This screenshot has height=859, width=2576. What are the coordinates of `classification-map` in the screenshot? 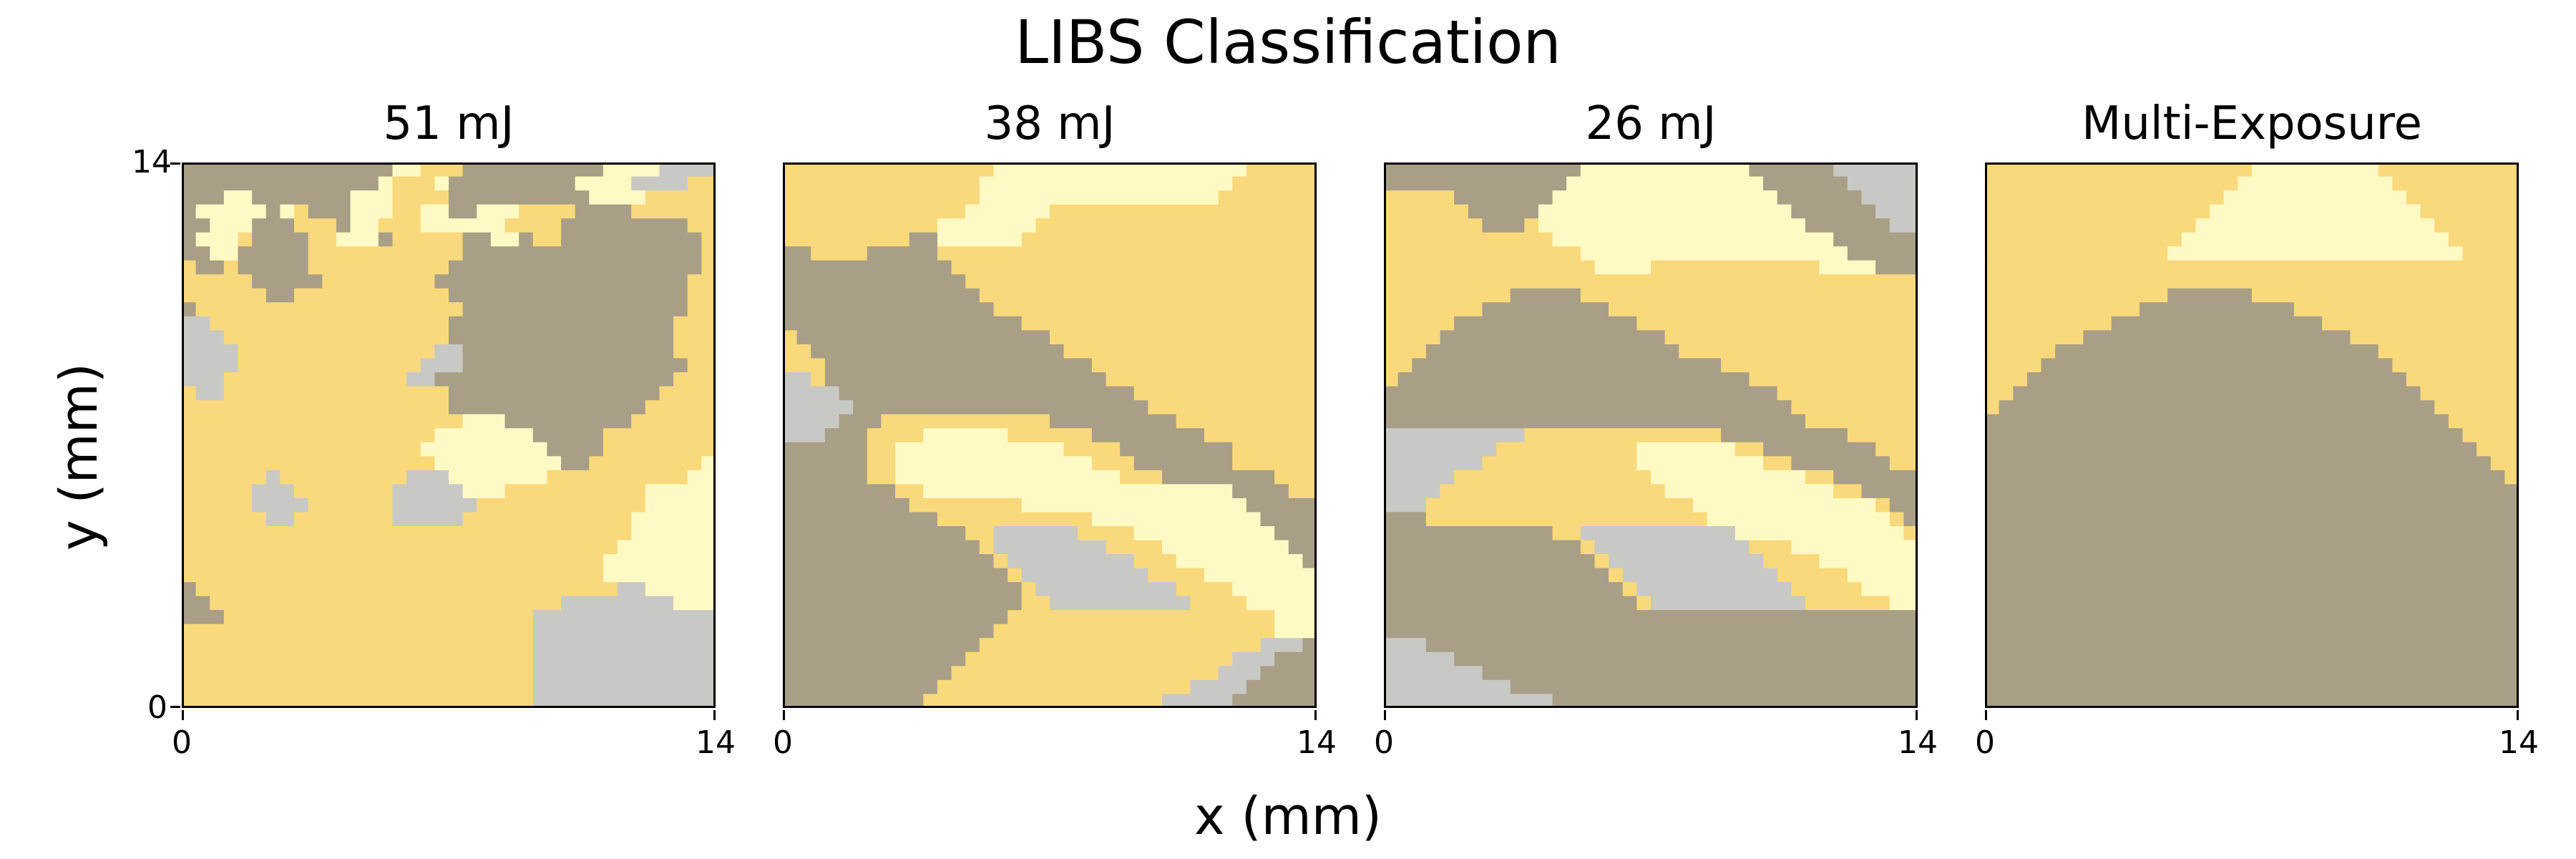 It's located at (1050, 435).